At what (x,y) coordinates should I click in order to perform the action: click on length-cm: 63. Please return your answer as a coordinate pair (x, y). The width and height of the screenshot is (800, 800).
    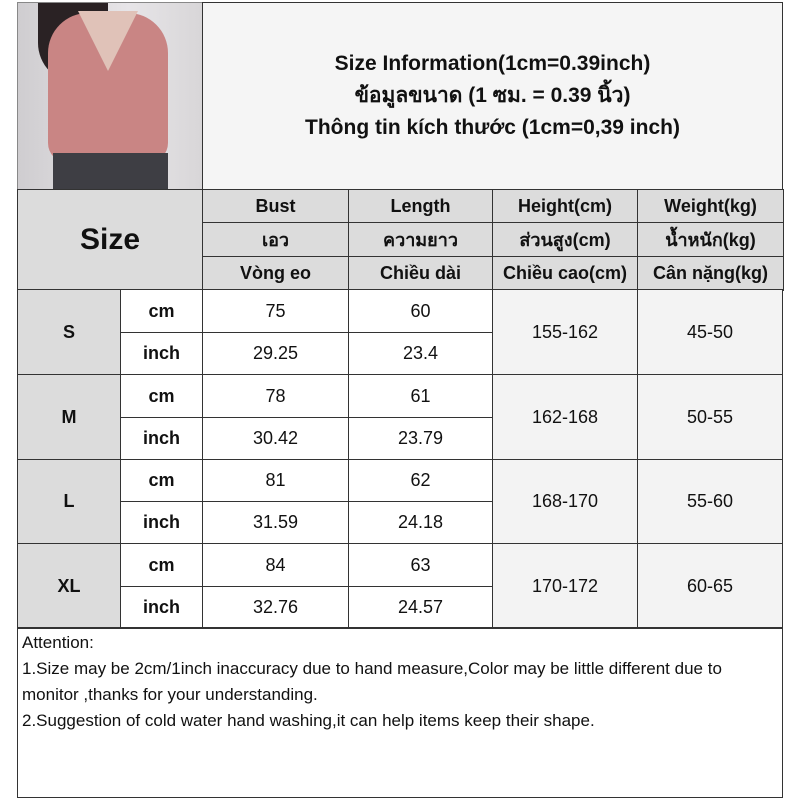
    Looking at the image, I should click on (420, 565).